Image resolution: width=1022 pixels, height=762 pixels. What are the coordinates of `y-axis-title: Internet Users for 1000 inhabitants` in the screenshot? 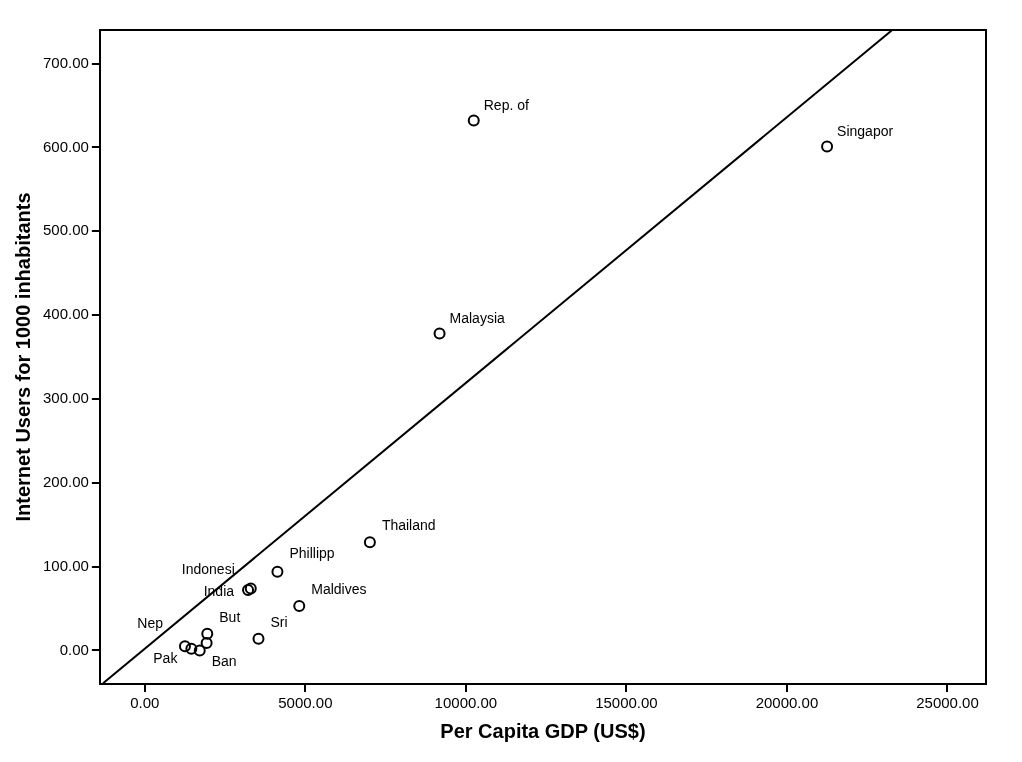 It's located at (22, 357).